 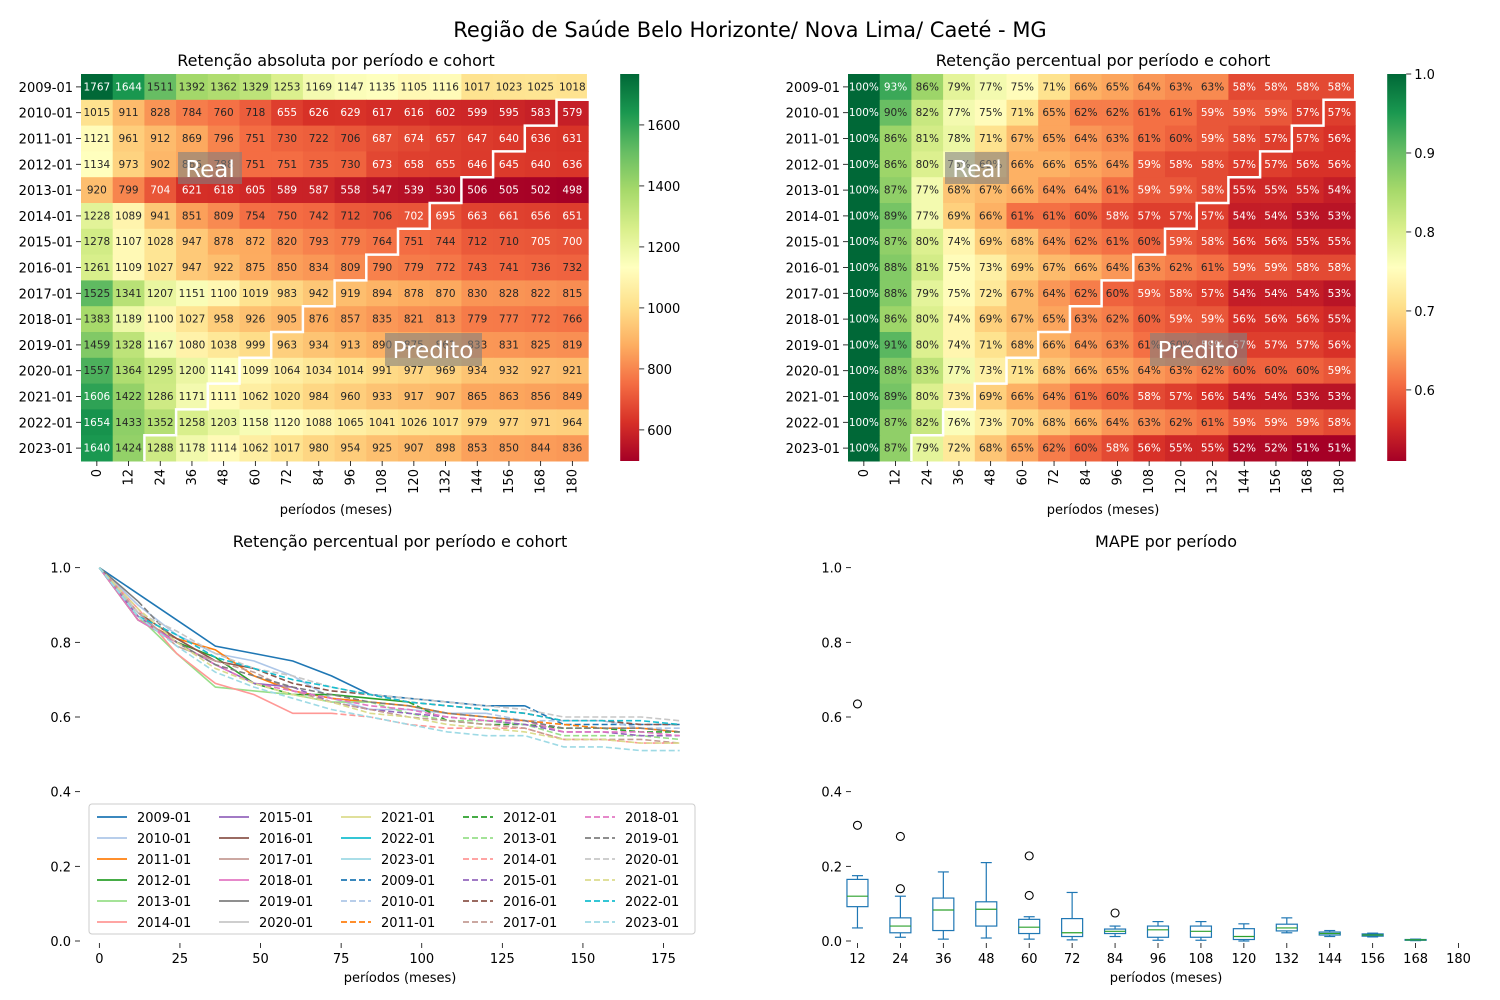 I want to click on heatmap-cell-label: 655, so click(x=287, y=113).